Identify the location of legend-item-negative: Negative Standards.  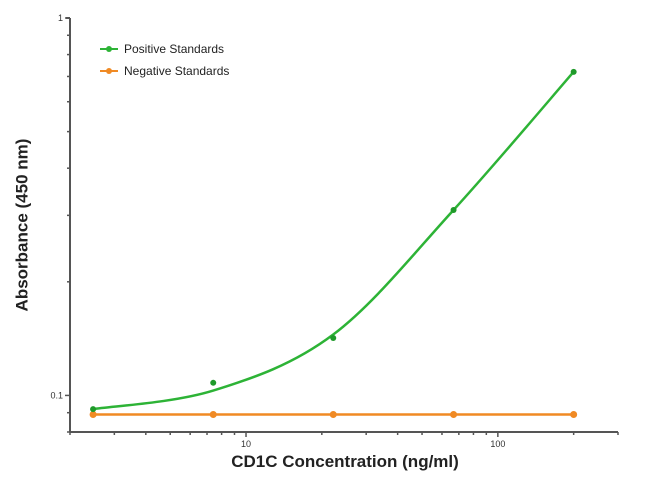
(164, 71).